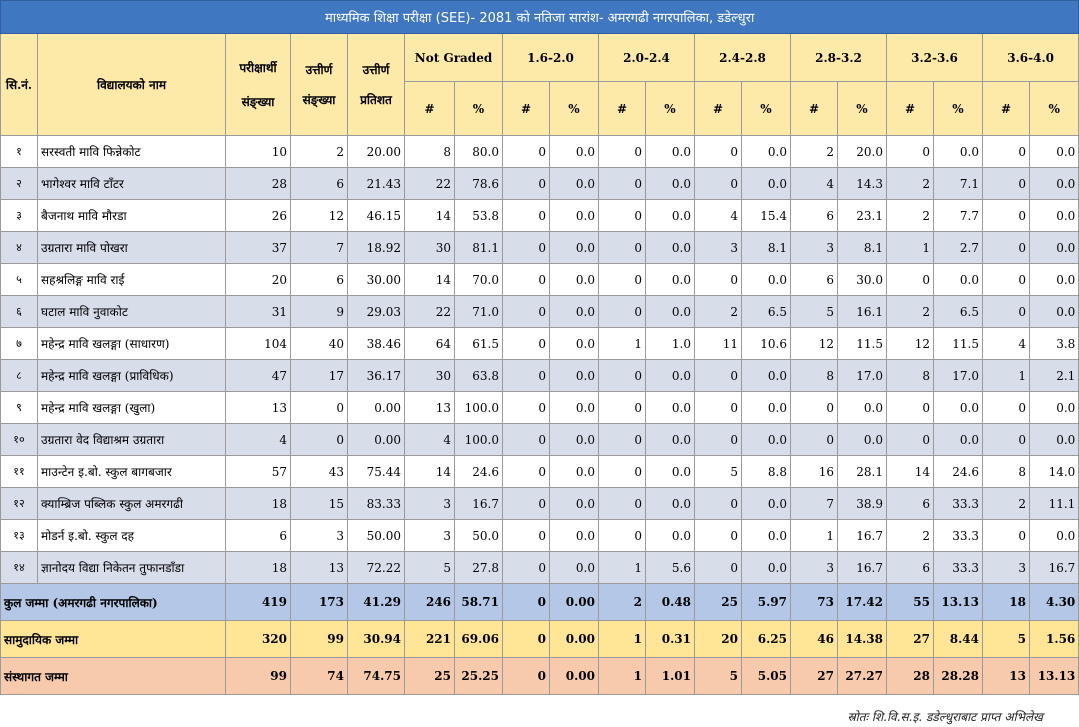 The width and height of the screenshot is (1079, 727). Describe the element at coordinates (478, 602) in the screenshot. I see `totals-value-cell: 58.71` at that location.